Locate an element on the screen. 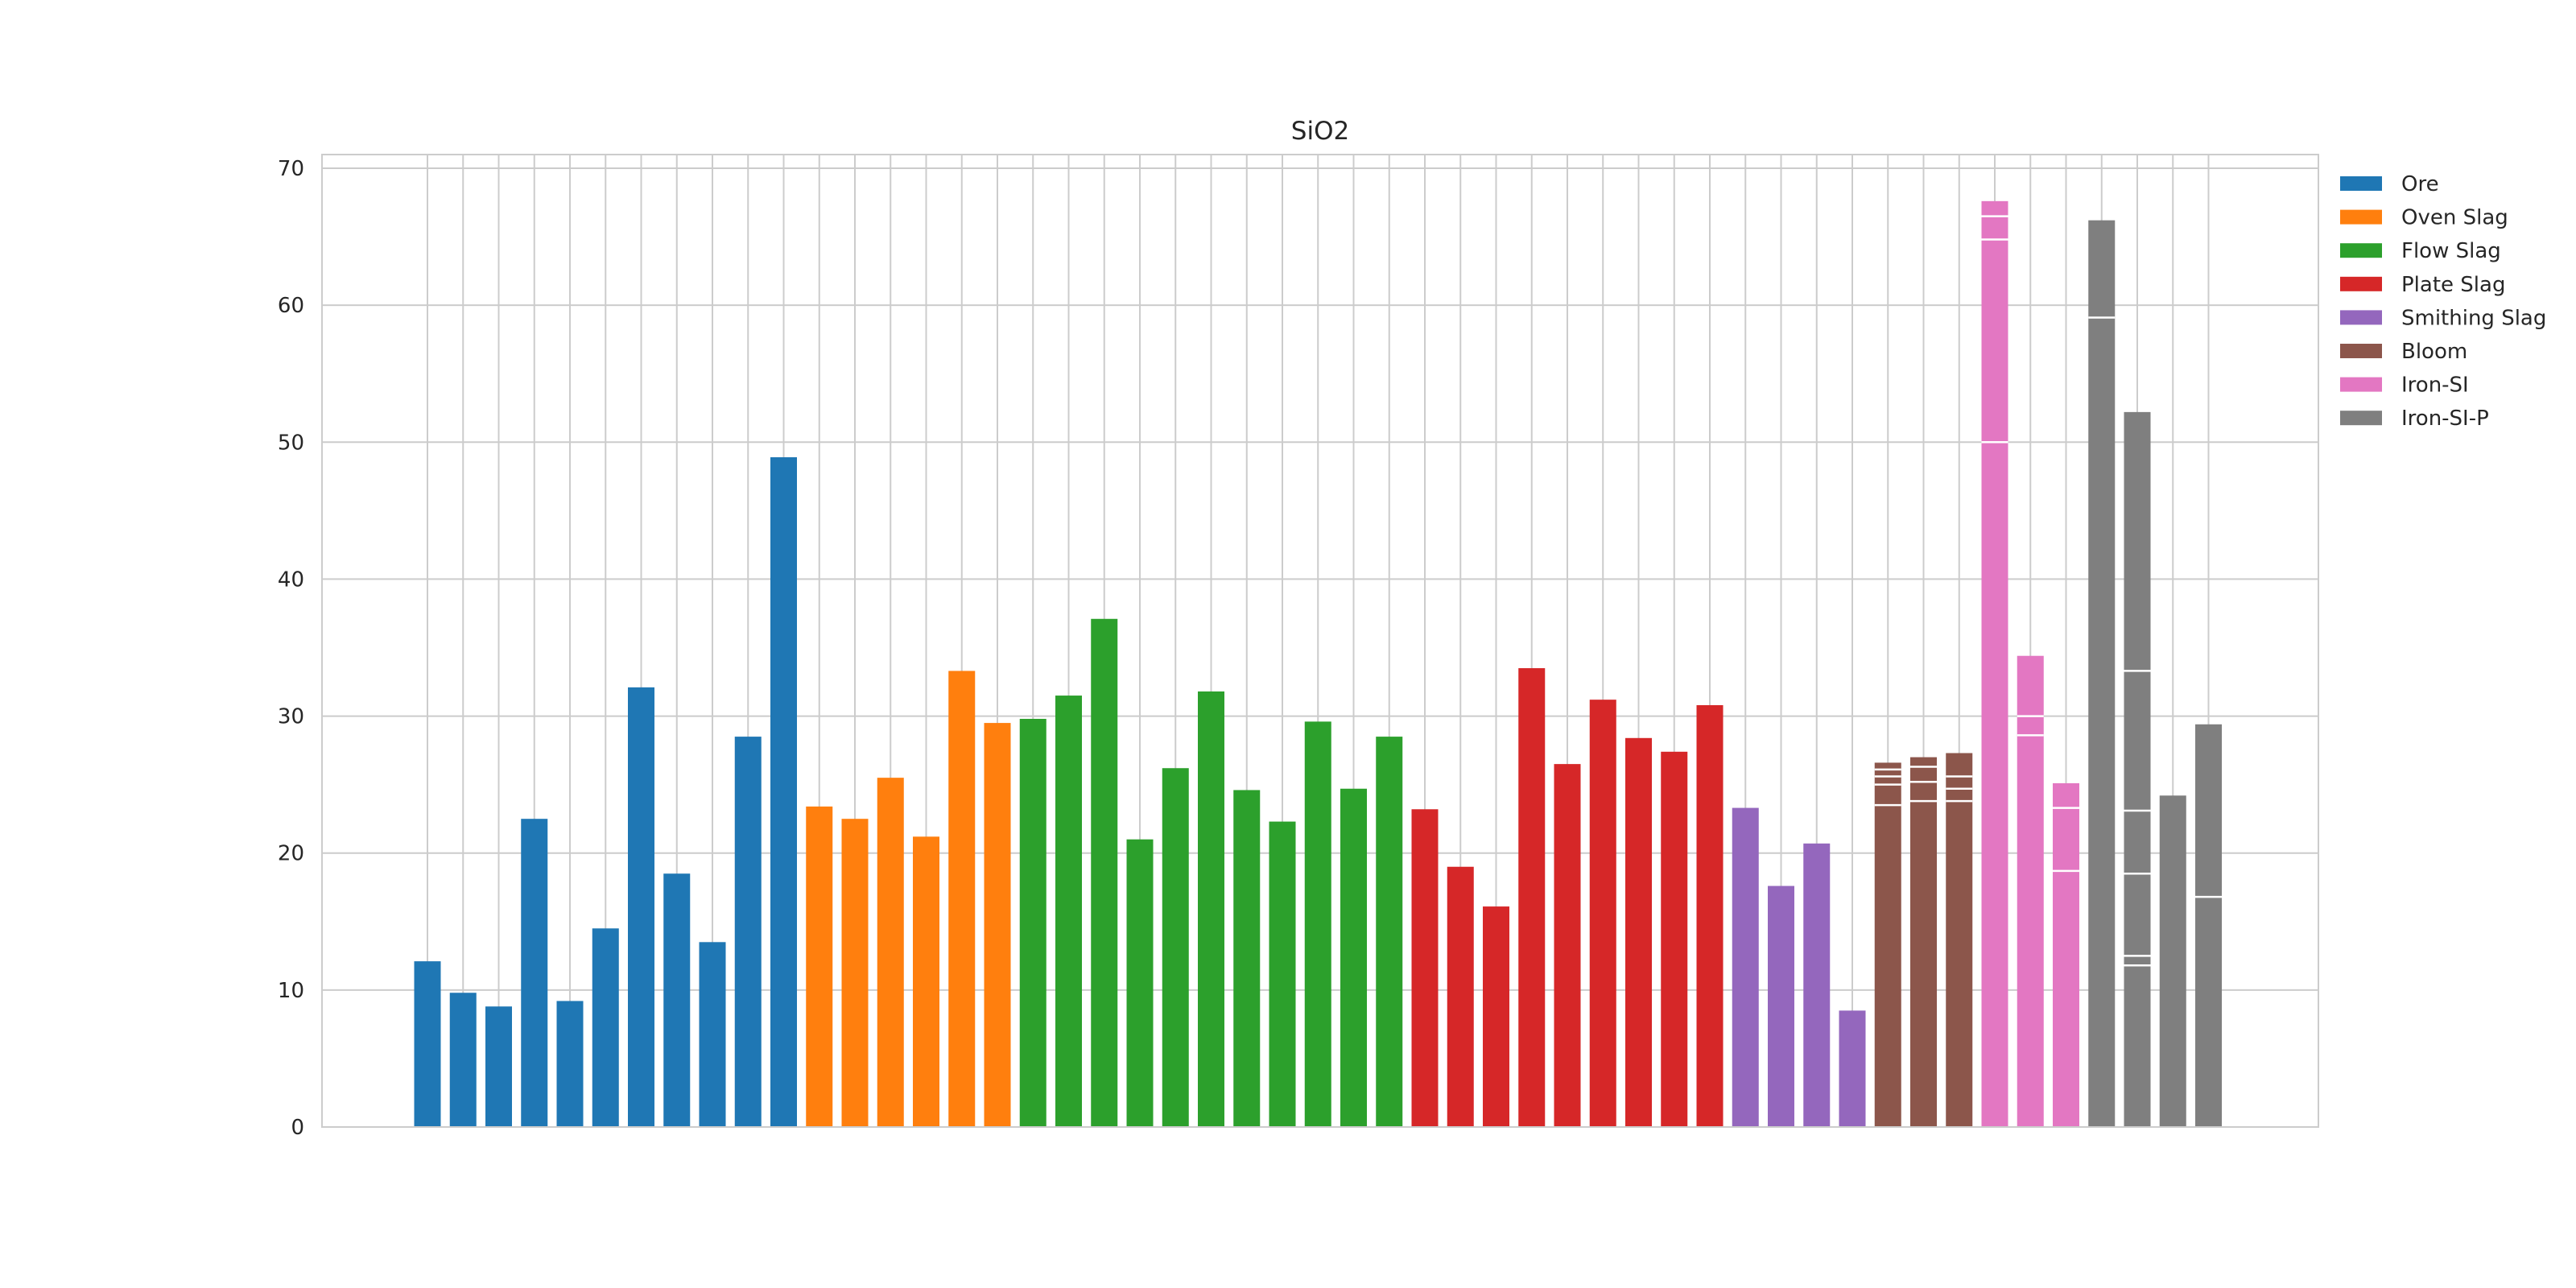  legend-label: Bloom is located at coordinates (2434, 352).